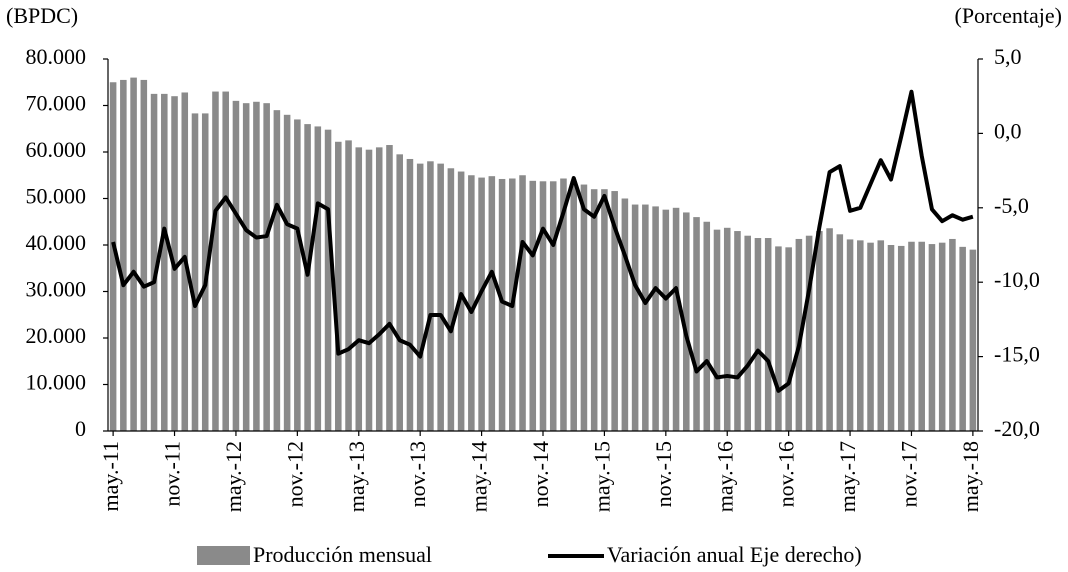  I want to click on y-tick-label: 0, so click(80, 428).